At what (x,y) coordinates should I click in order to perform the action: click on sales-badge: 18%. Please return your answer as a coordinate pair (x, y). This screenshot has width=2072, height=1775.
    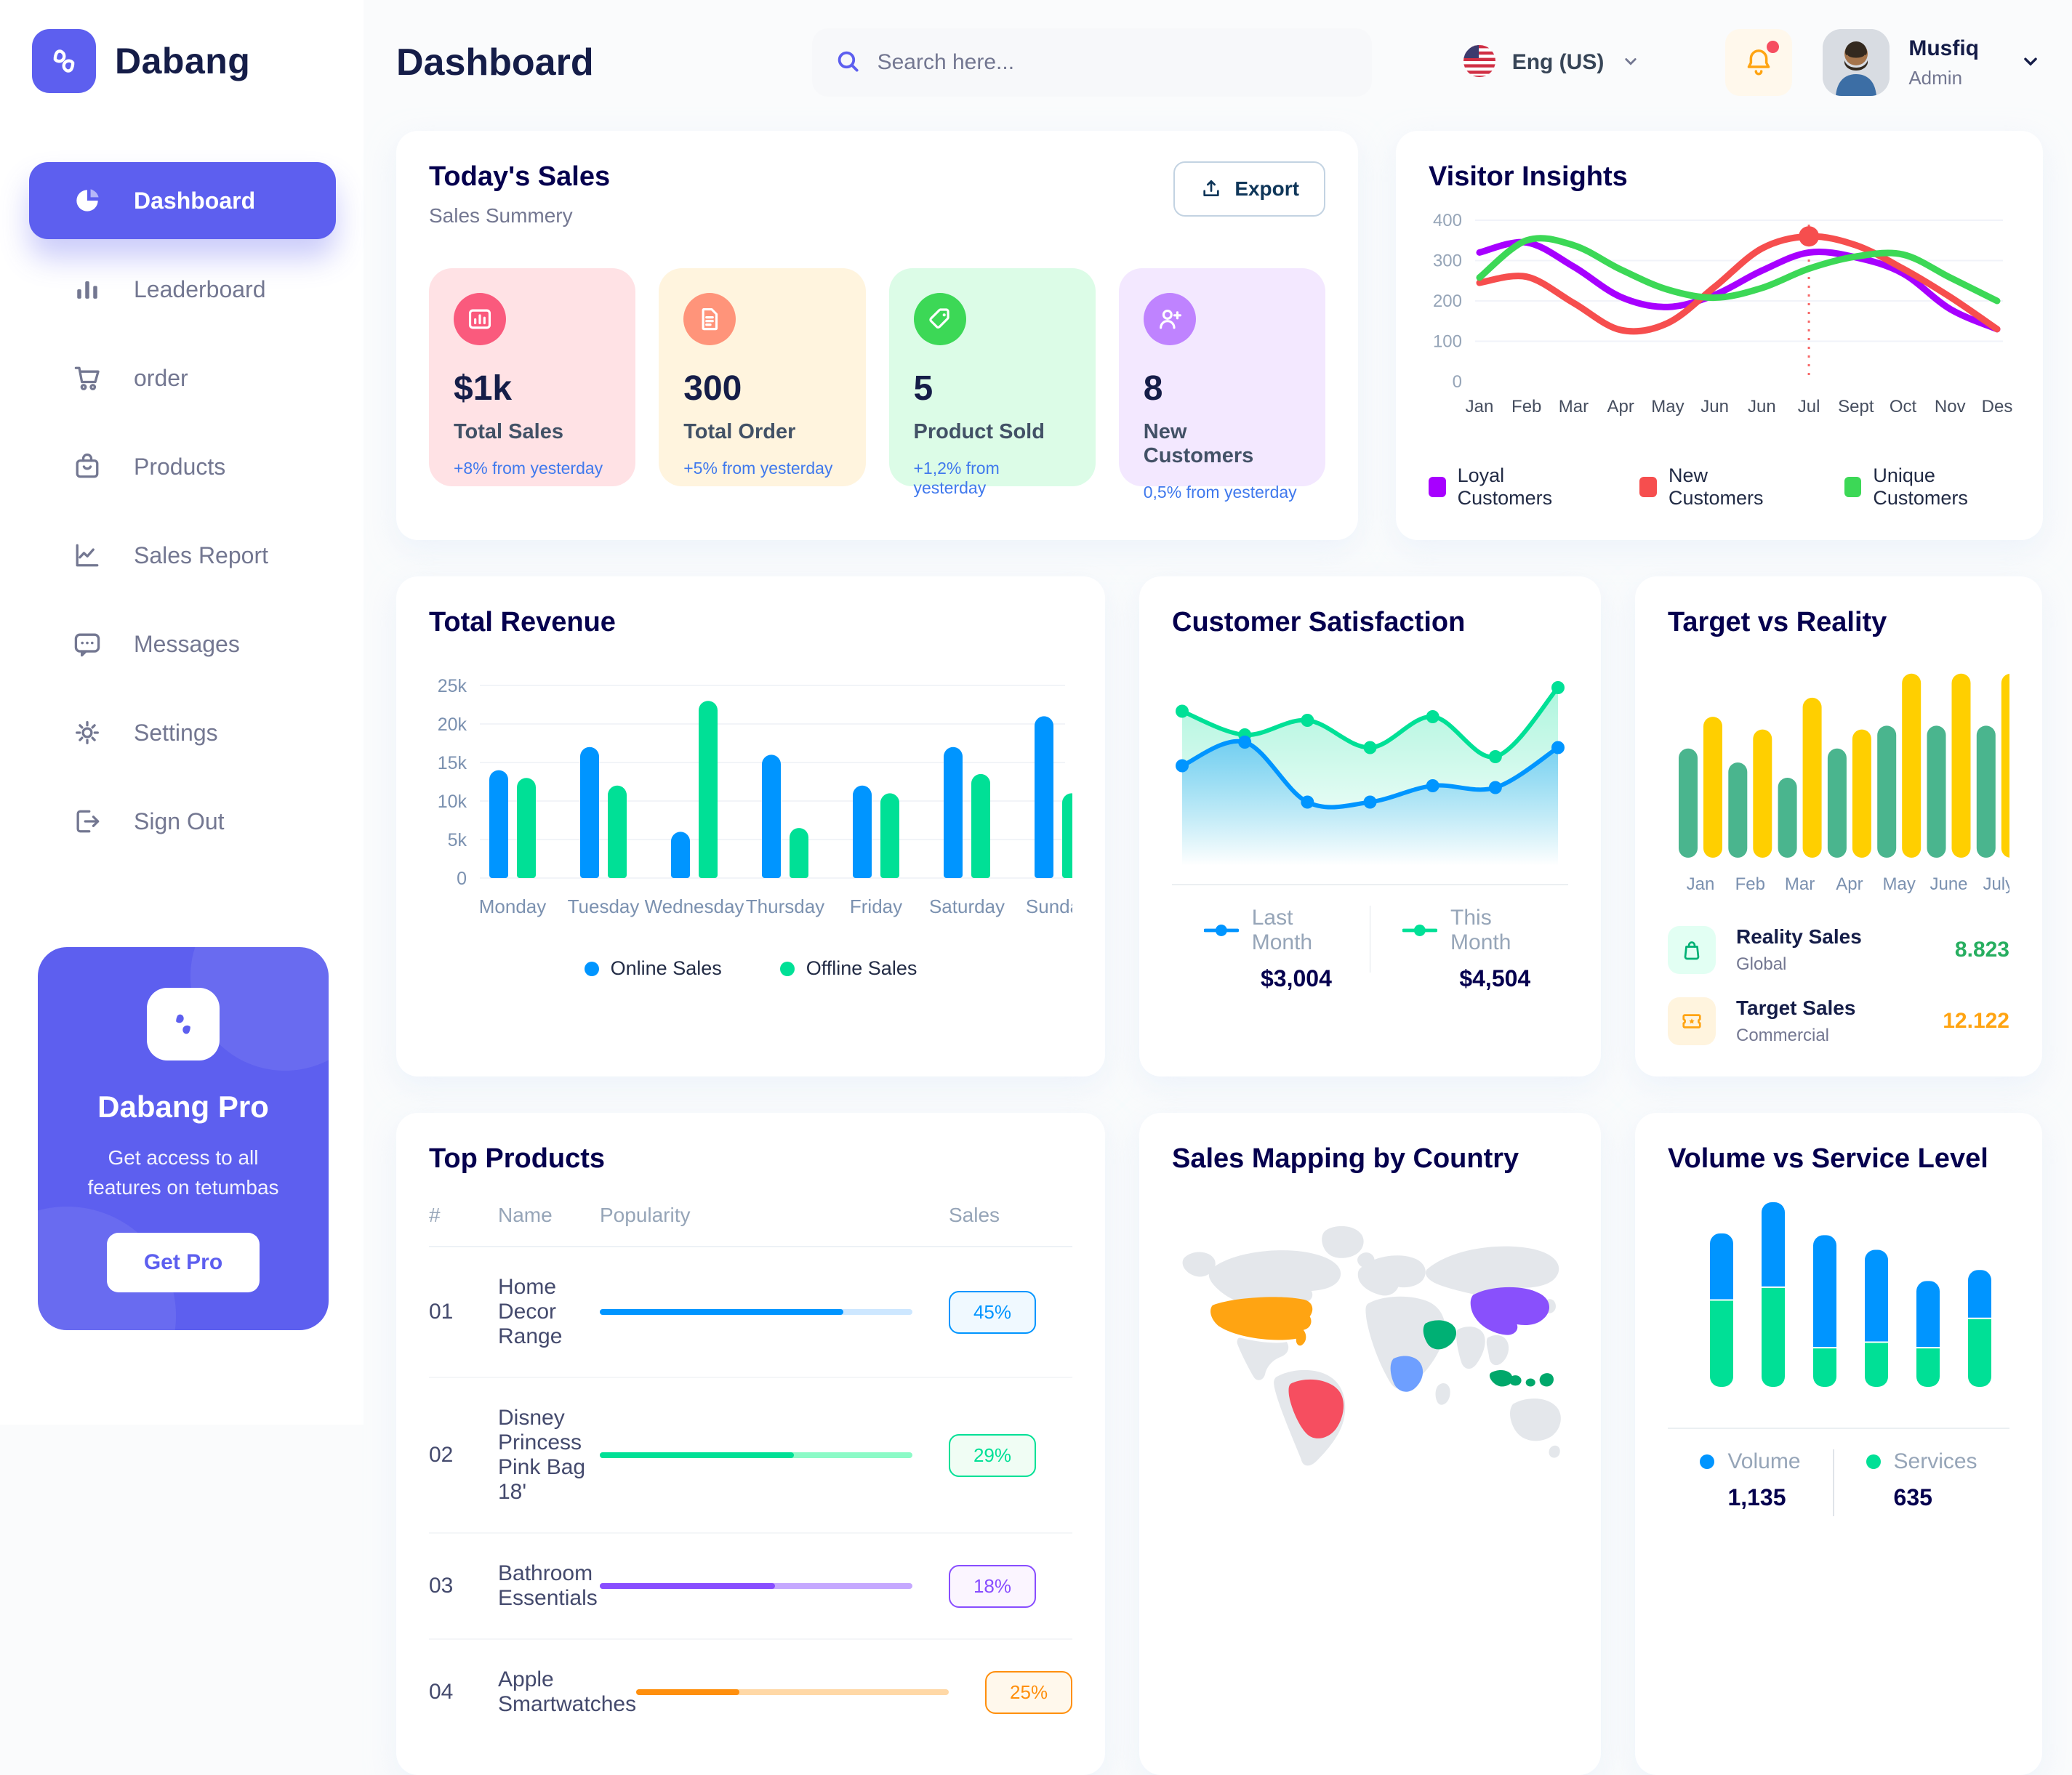
    Looking at the image, I should click on (992, 1586).